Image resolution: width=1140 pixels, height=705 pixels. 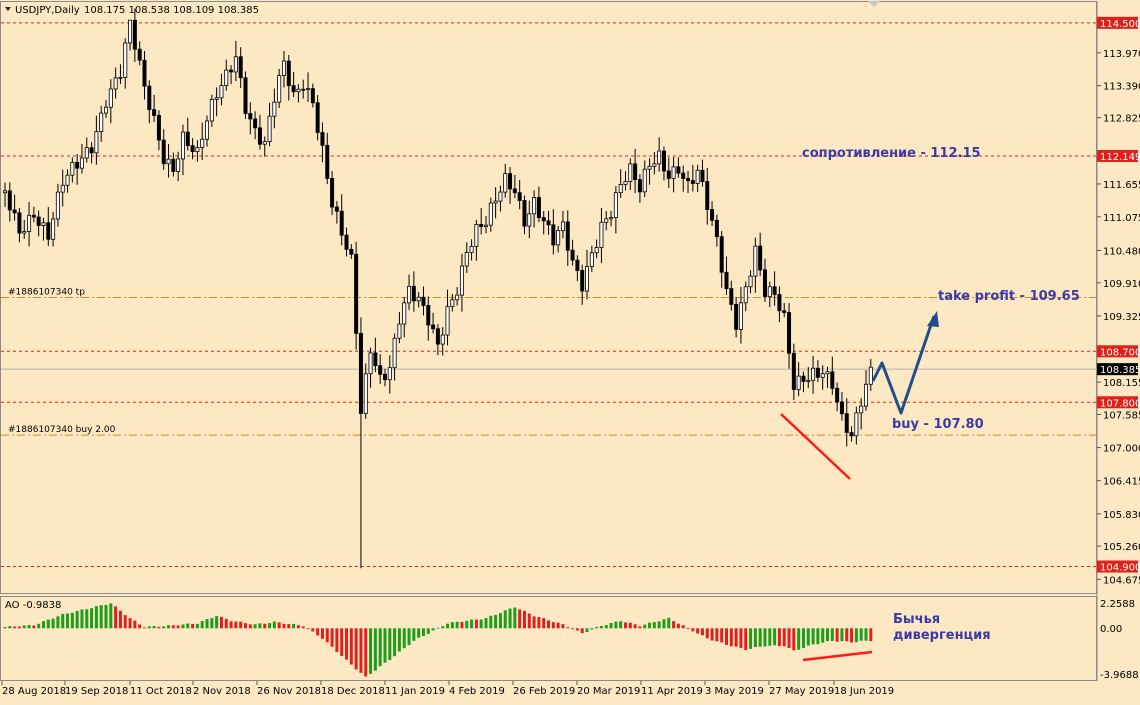 I want to click on buy-annotation: buy - 107.80, so click(x=938, y=424).